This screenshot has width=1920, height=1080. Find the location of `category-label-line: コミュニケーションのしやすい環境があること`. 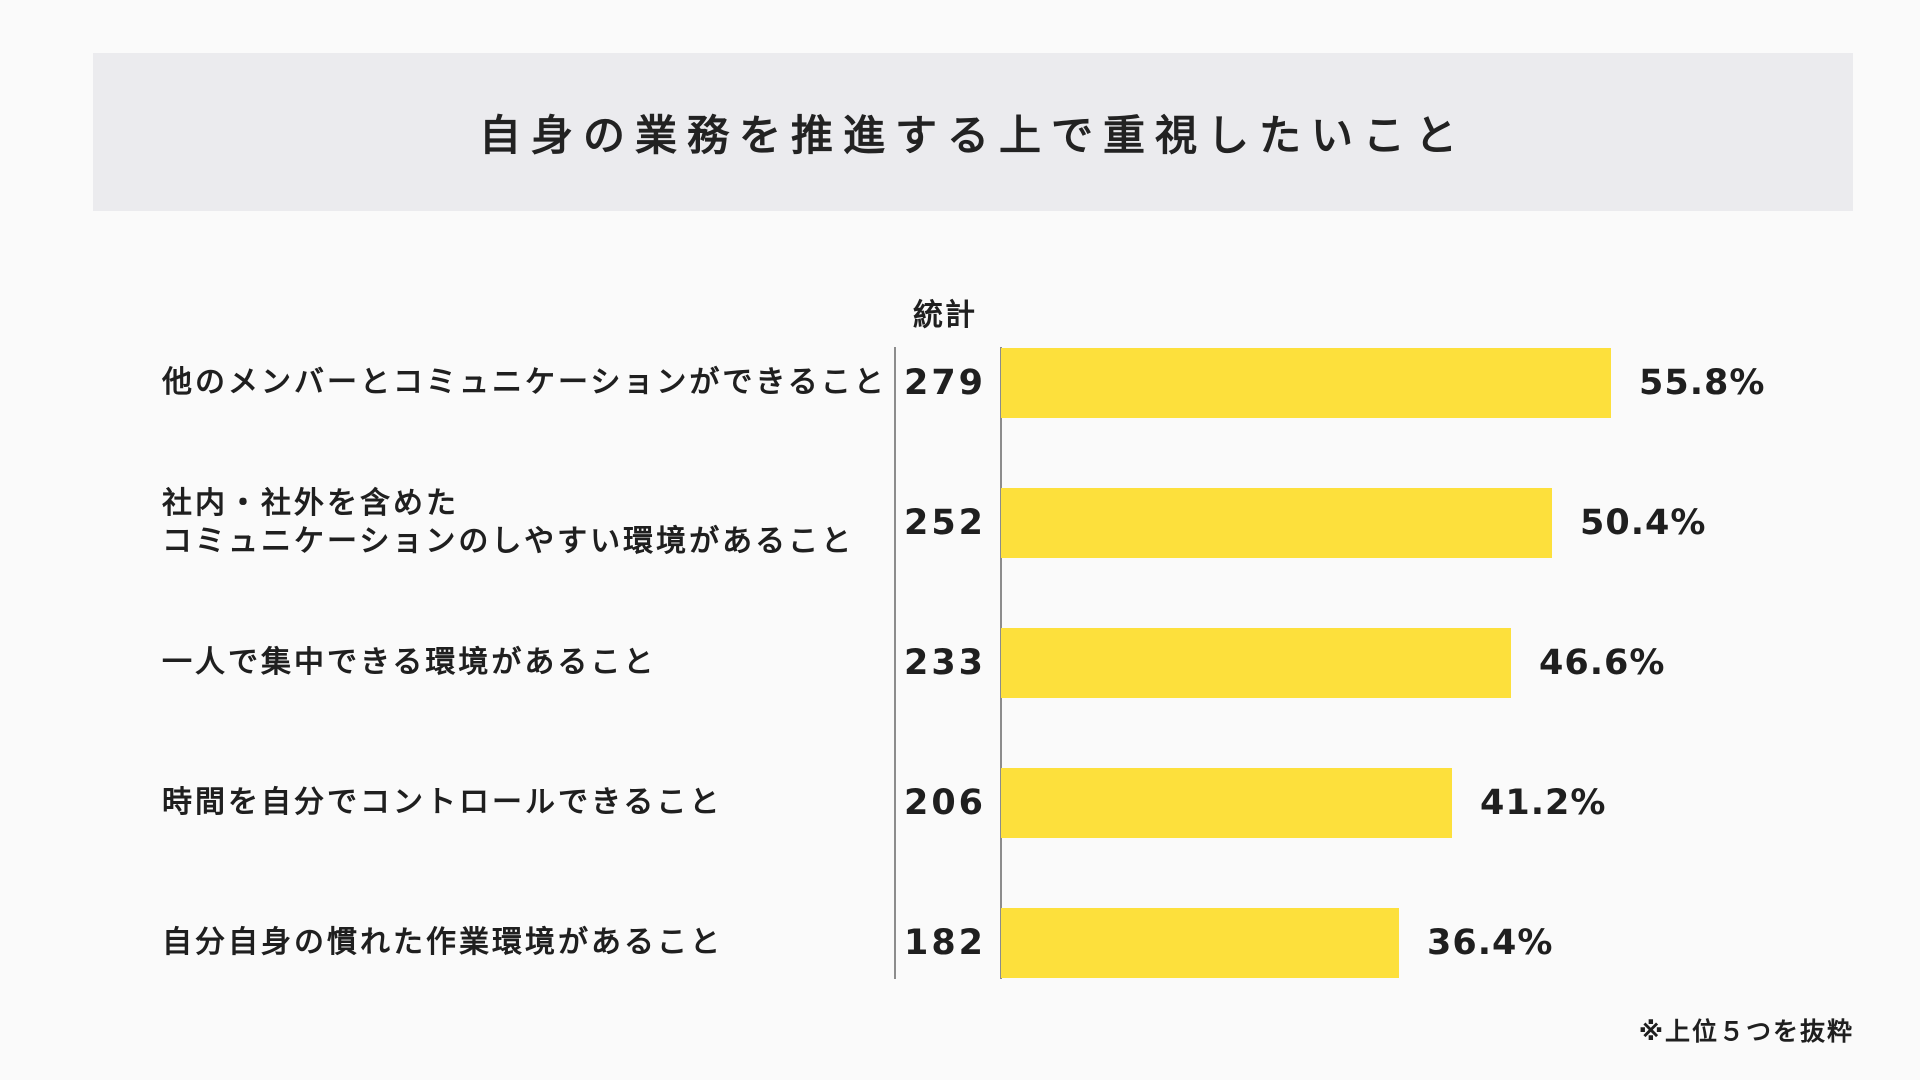

category-label-line: コミュニケーションのしやすい環境があること is located at coordinates (508, 541).